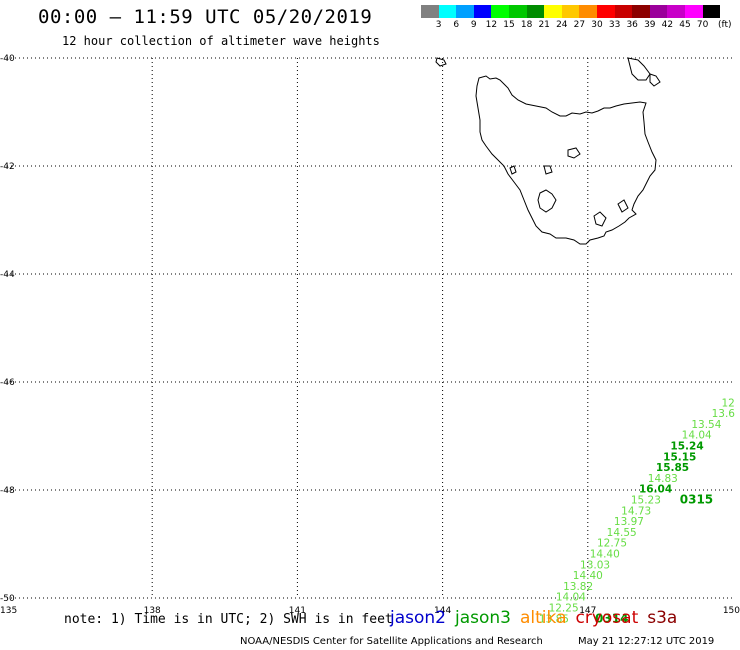 The image size is (740, 650). What do you see at coordinates (650, 25) in the screenshot?
I see `legend-tick: 39` at bounding box center [650, 25].